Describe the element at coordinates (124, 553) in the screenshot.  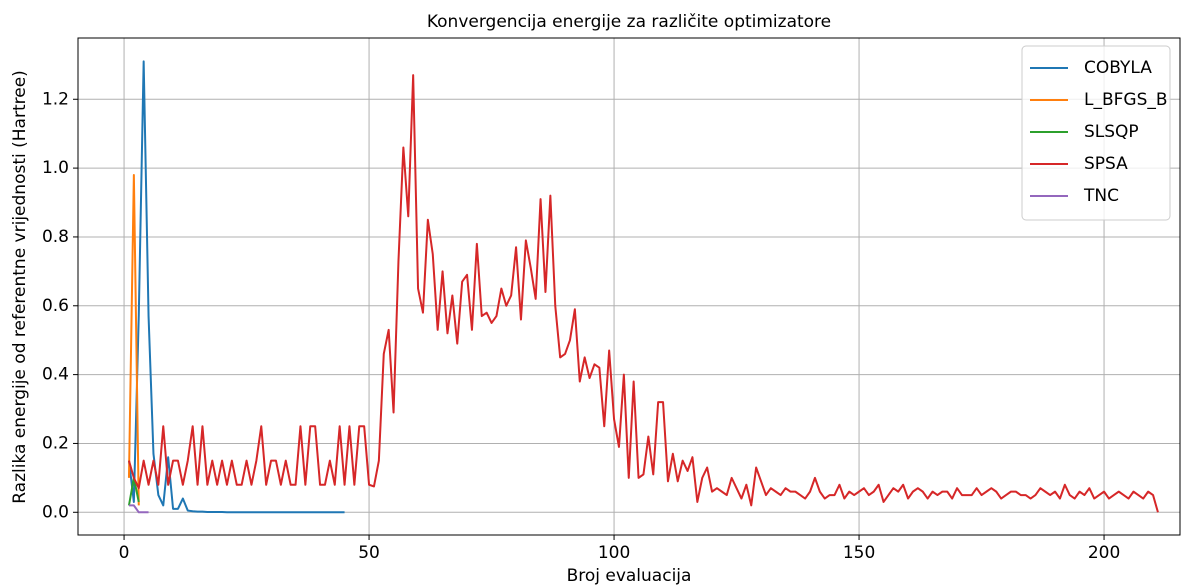
I see `x-tick-label: 0` at that location.